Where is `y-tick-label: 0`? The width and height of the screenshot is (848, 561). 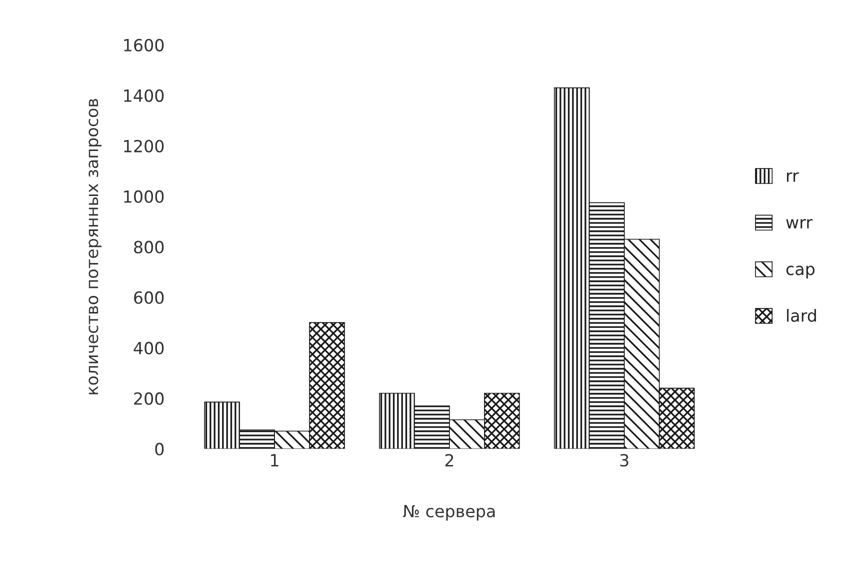
y-tick-label: 0 is located at coordinates (159, 449).